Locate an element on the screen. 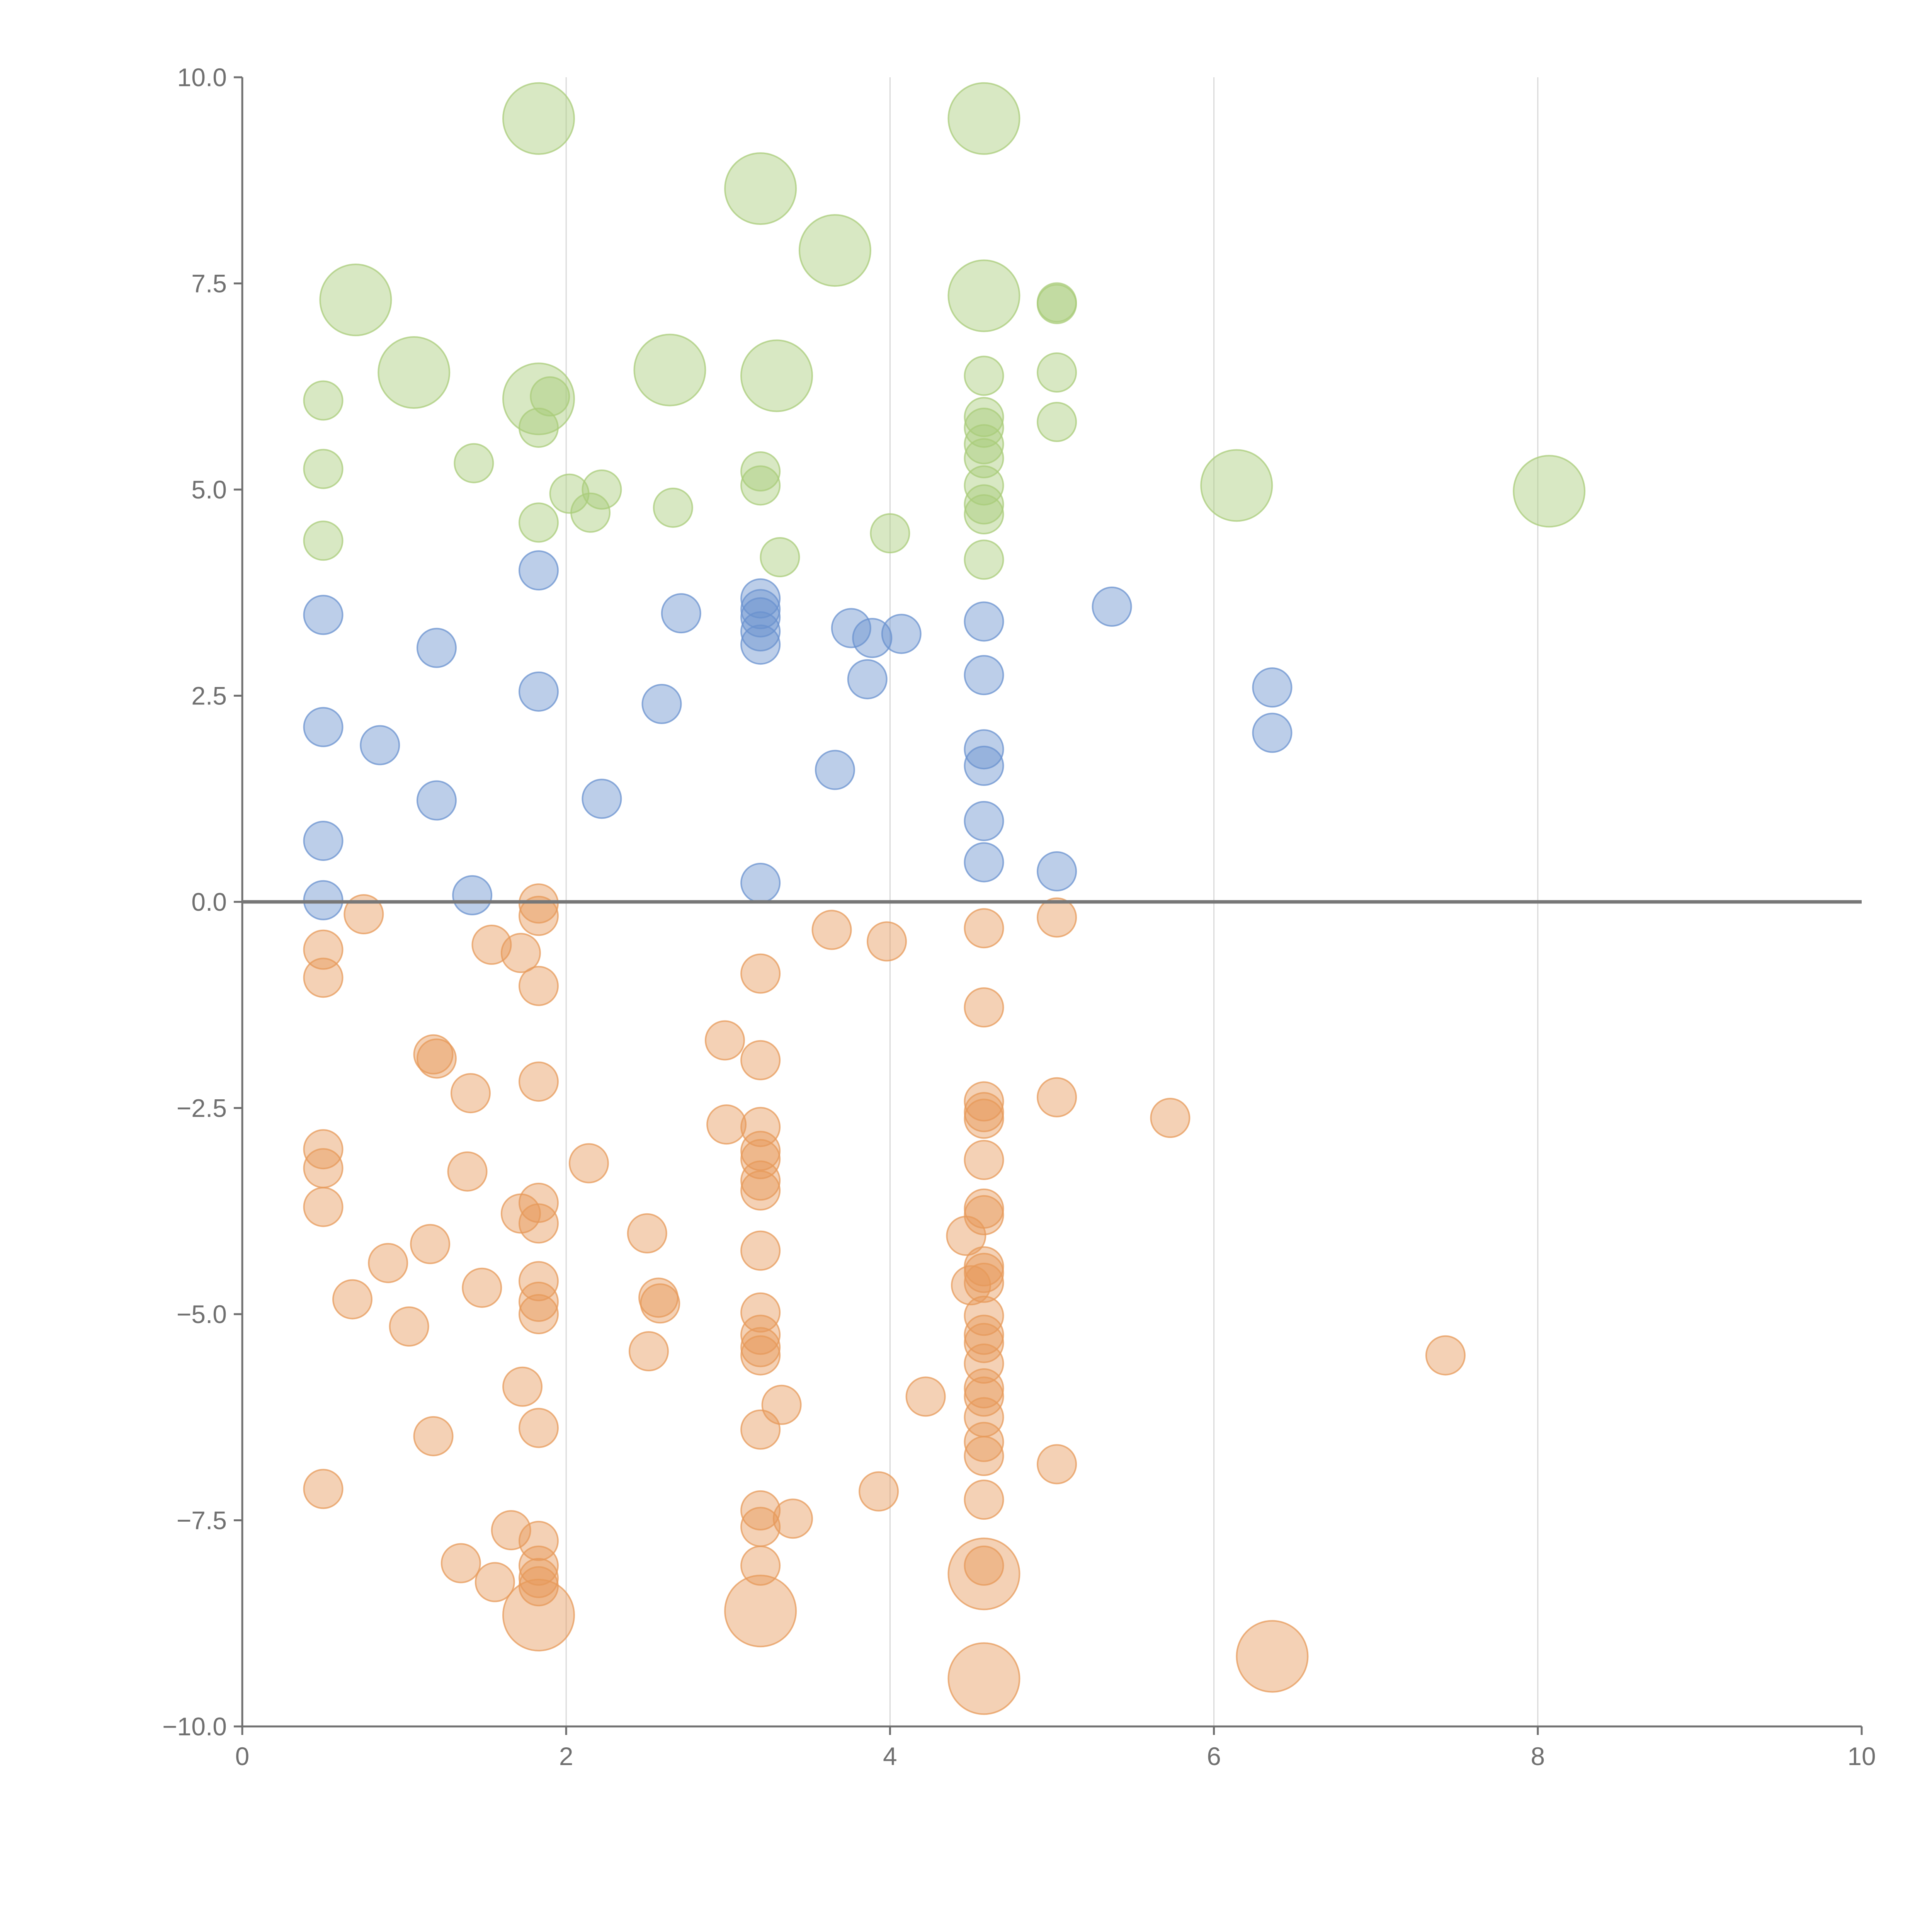 Image resolution: width=1932 pixels, height=1932 pixels. y-tick-label-6: −5.0 is located at coordinates (202, 1314).